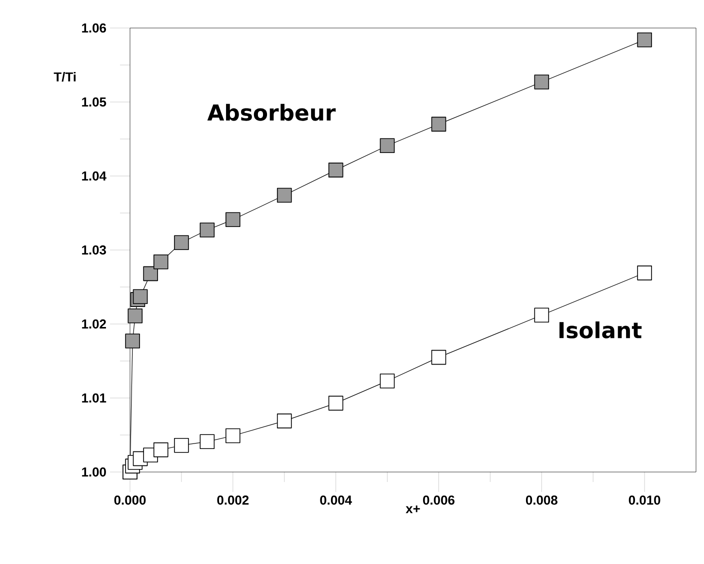  Describe the element at coordinates (94, 472) in the screenshot. I see `y-tick-label: 1.00` at that location.